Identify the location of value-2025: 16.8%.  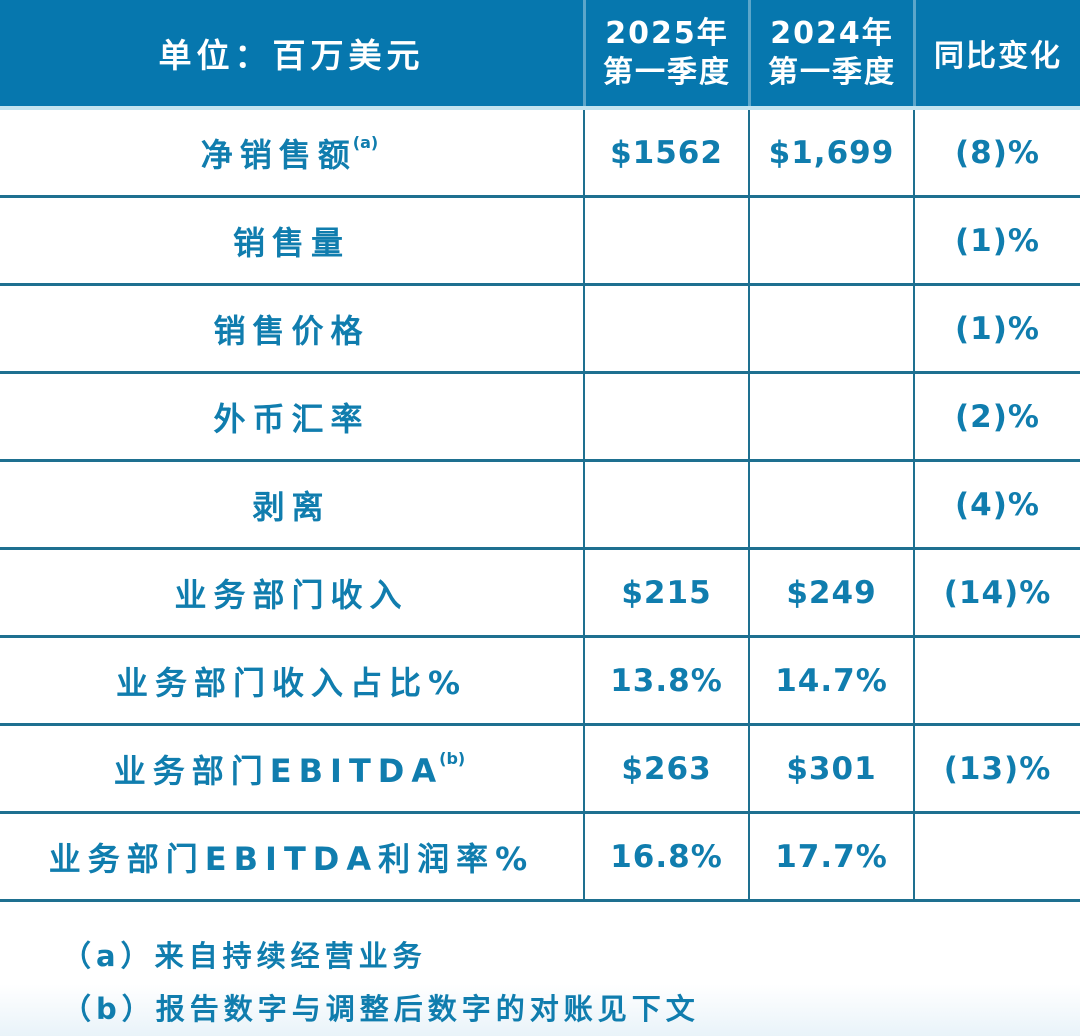
(666, 856).